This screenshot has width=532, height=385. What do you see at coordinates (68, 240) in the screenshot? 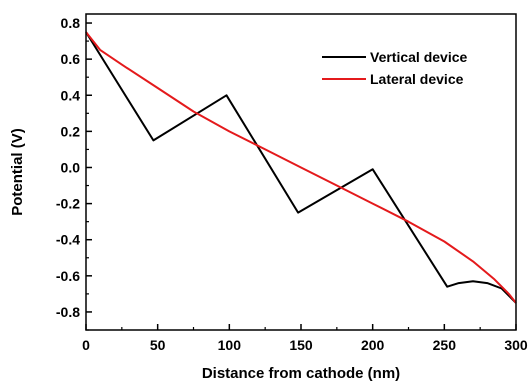
I see `y-tick-label: -0.4` at bounding box center [68, 240].